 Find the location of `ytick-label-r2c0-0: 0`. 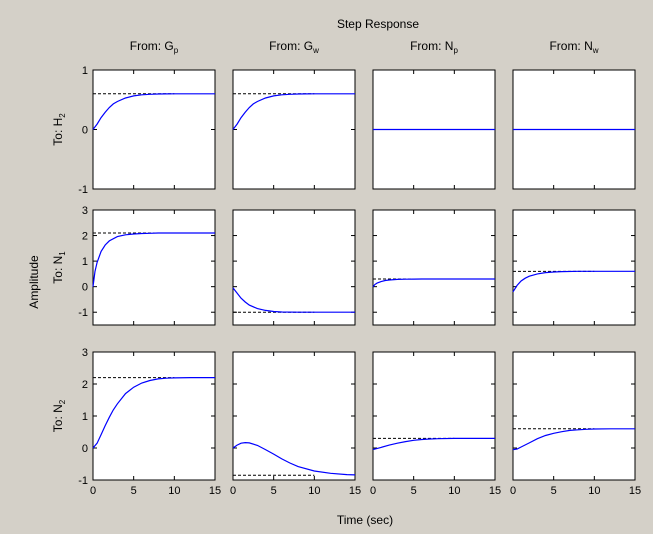

ytick-label-r2c0-0: 0 is located at coordinates (85, 449).